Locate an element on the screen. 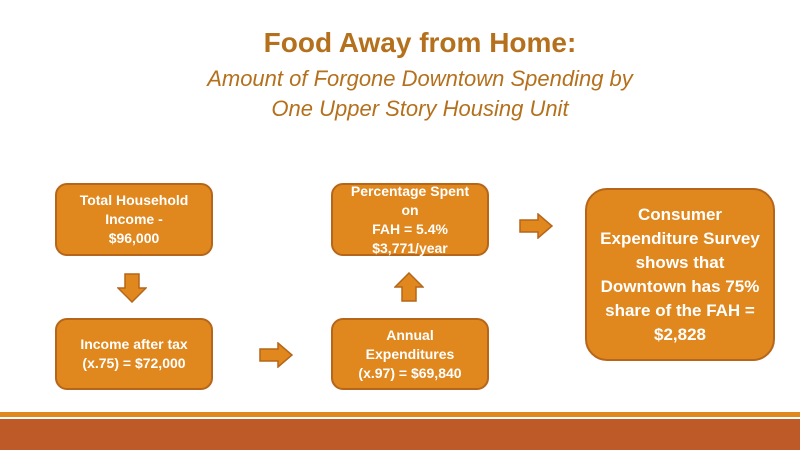 This screenshot has width=800, height=450. income-after-tax-line-2: (x.75) = $72,000 is located at coordinates (134, 363).